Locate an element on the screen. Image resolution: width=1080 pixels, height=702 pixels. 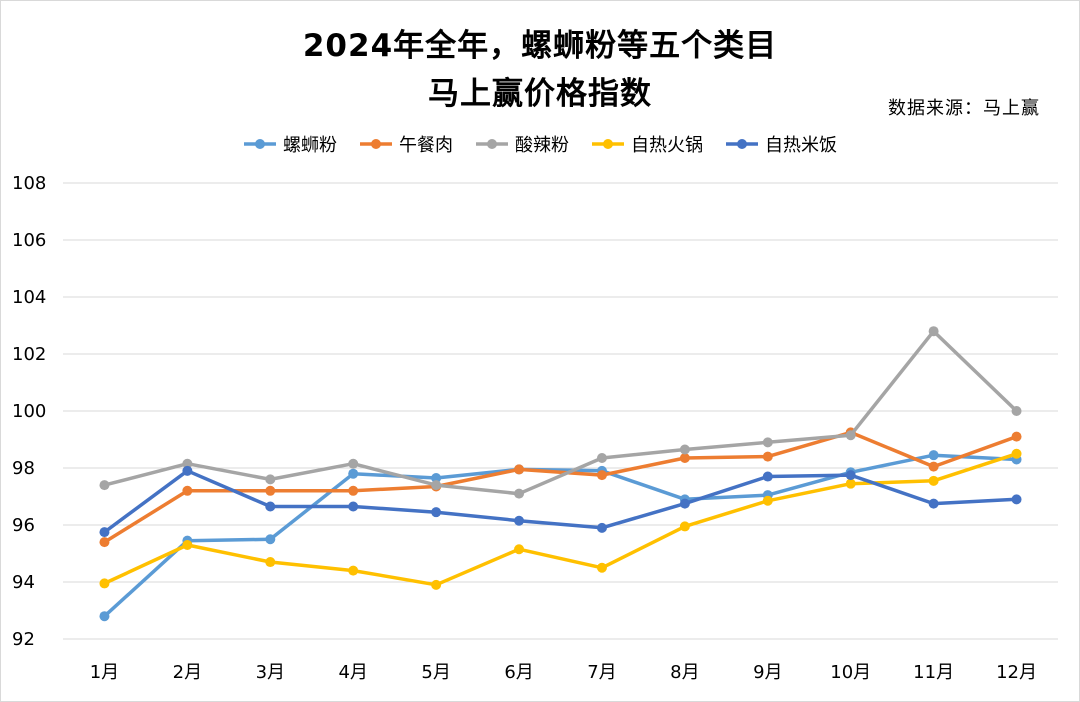
y-tick-label: 102 is located at coordinates (29, 354).